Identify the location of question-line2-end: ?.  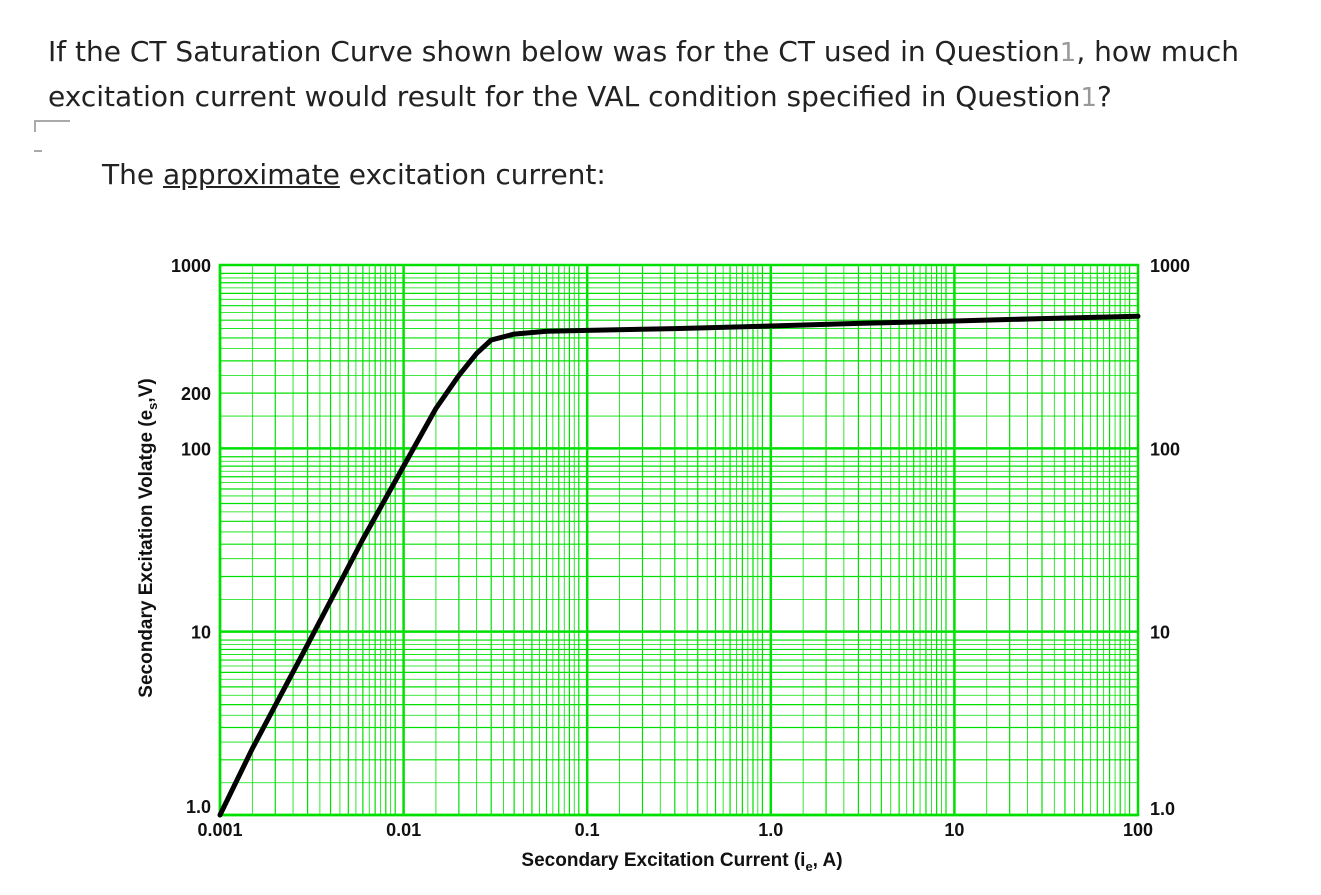
(1104, 96).